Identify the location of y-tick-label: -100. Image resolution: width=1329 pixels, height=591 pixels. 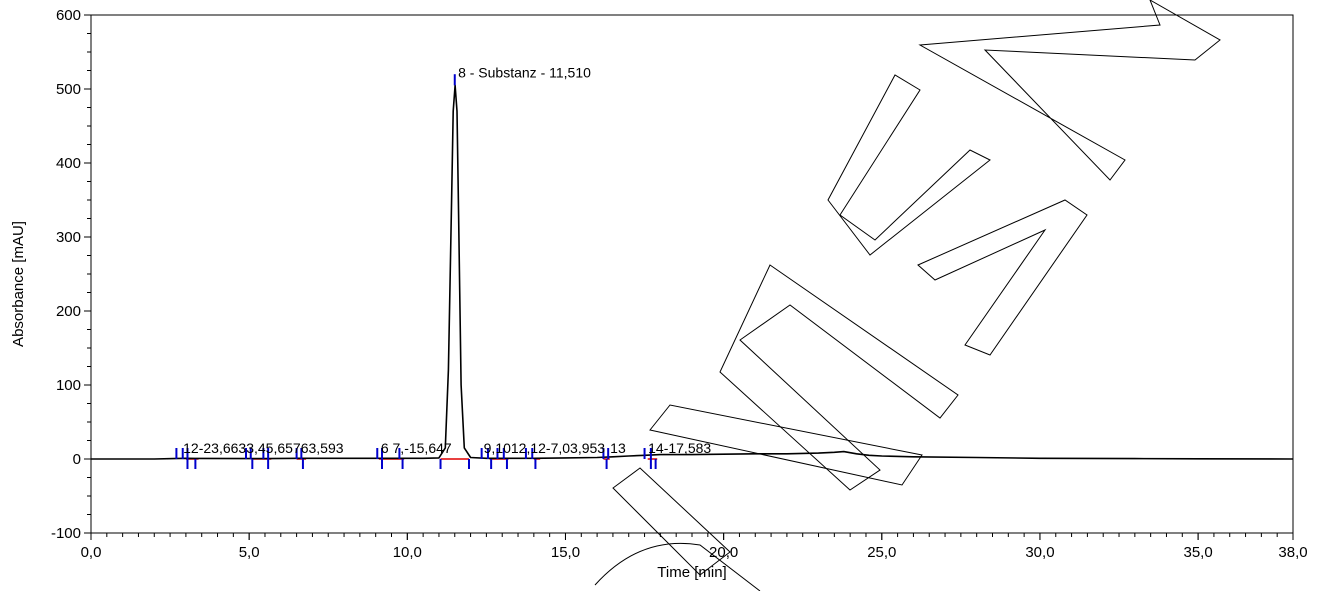
(66, 533).